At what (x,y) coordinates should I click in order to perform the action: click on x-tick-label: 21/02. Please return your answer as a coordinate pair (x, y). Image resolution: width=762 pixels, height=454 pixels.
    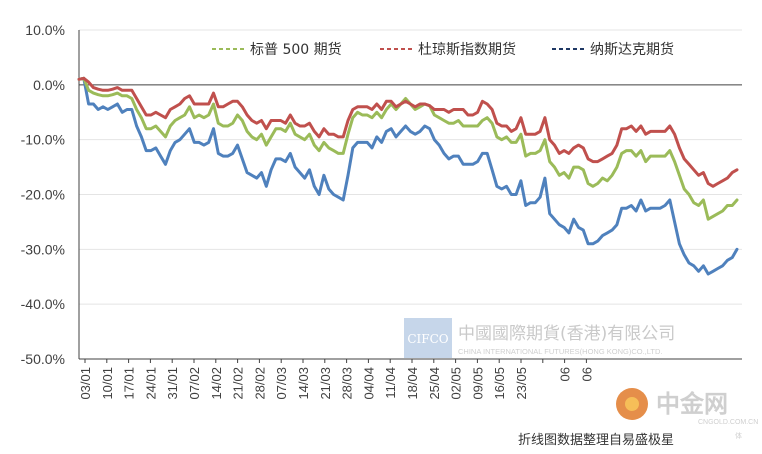
    Looking at the image, I should click on (238, 383).